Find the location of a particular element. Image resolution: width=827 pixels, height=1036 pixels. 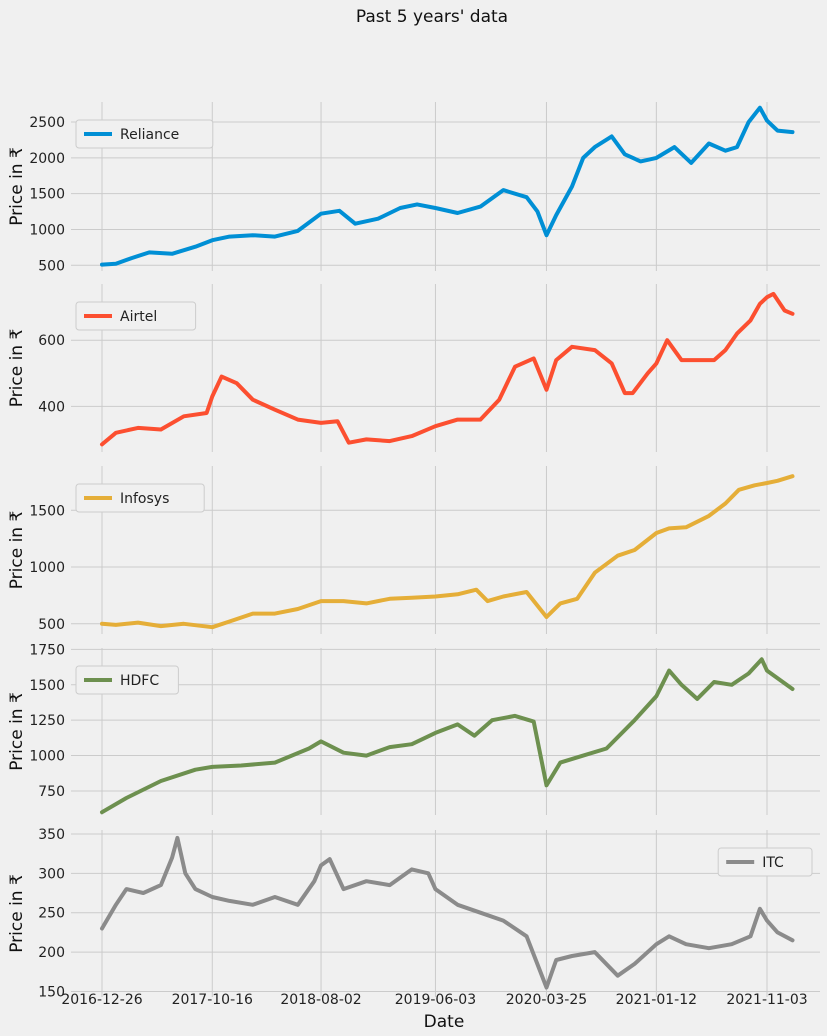

legend: Infosys is located at coordinates (140, 498).